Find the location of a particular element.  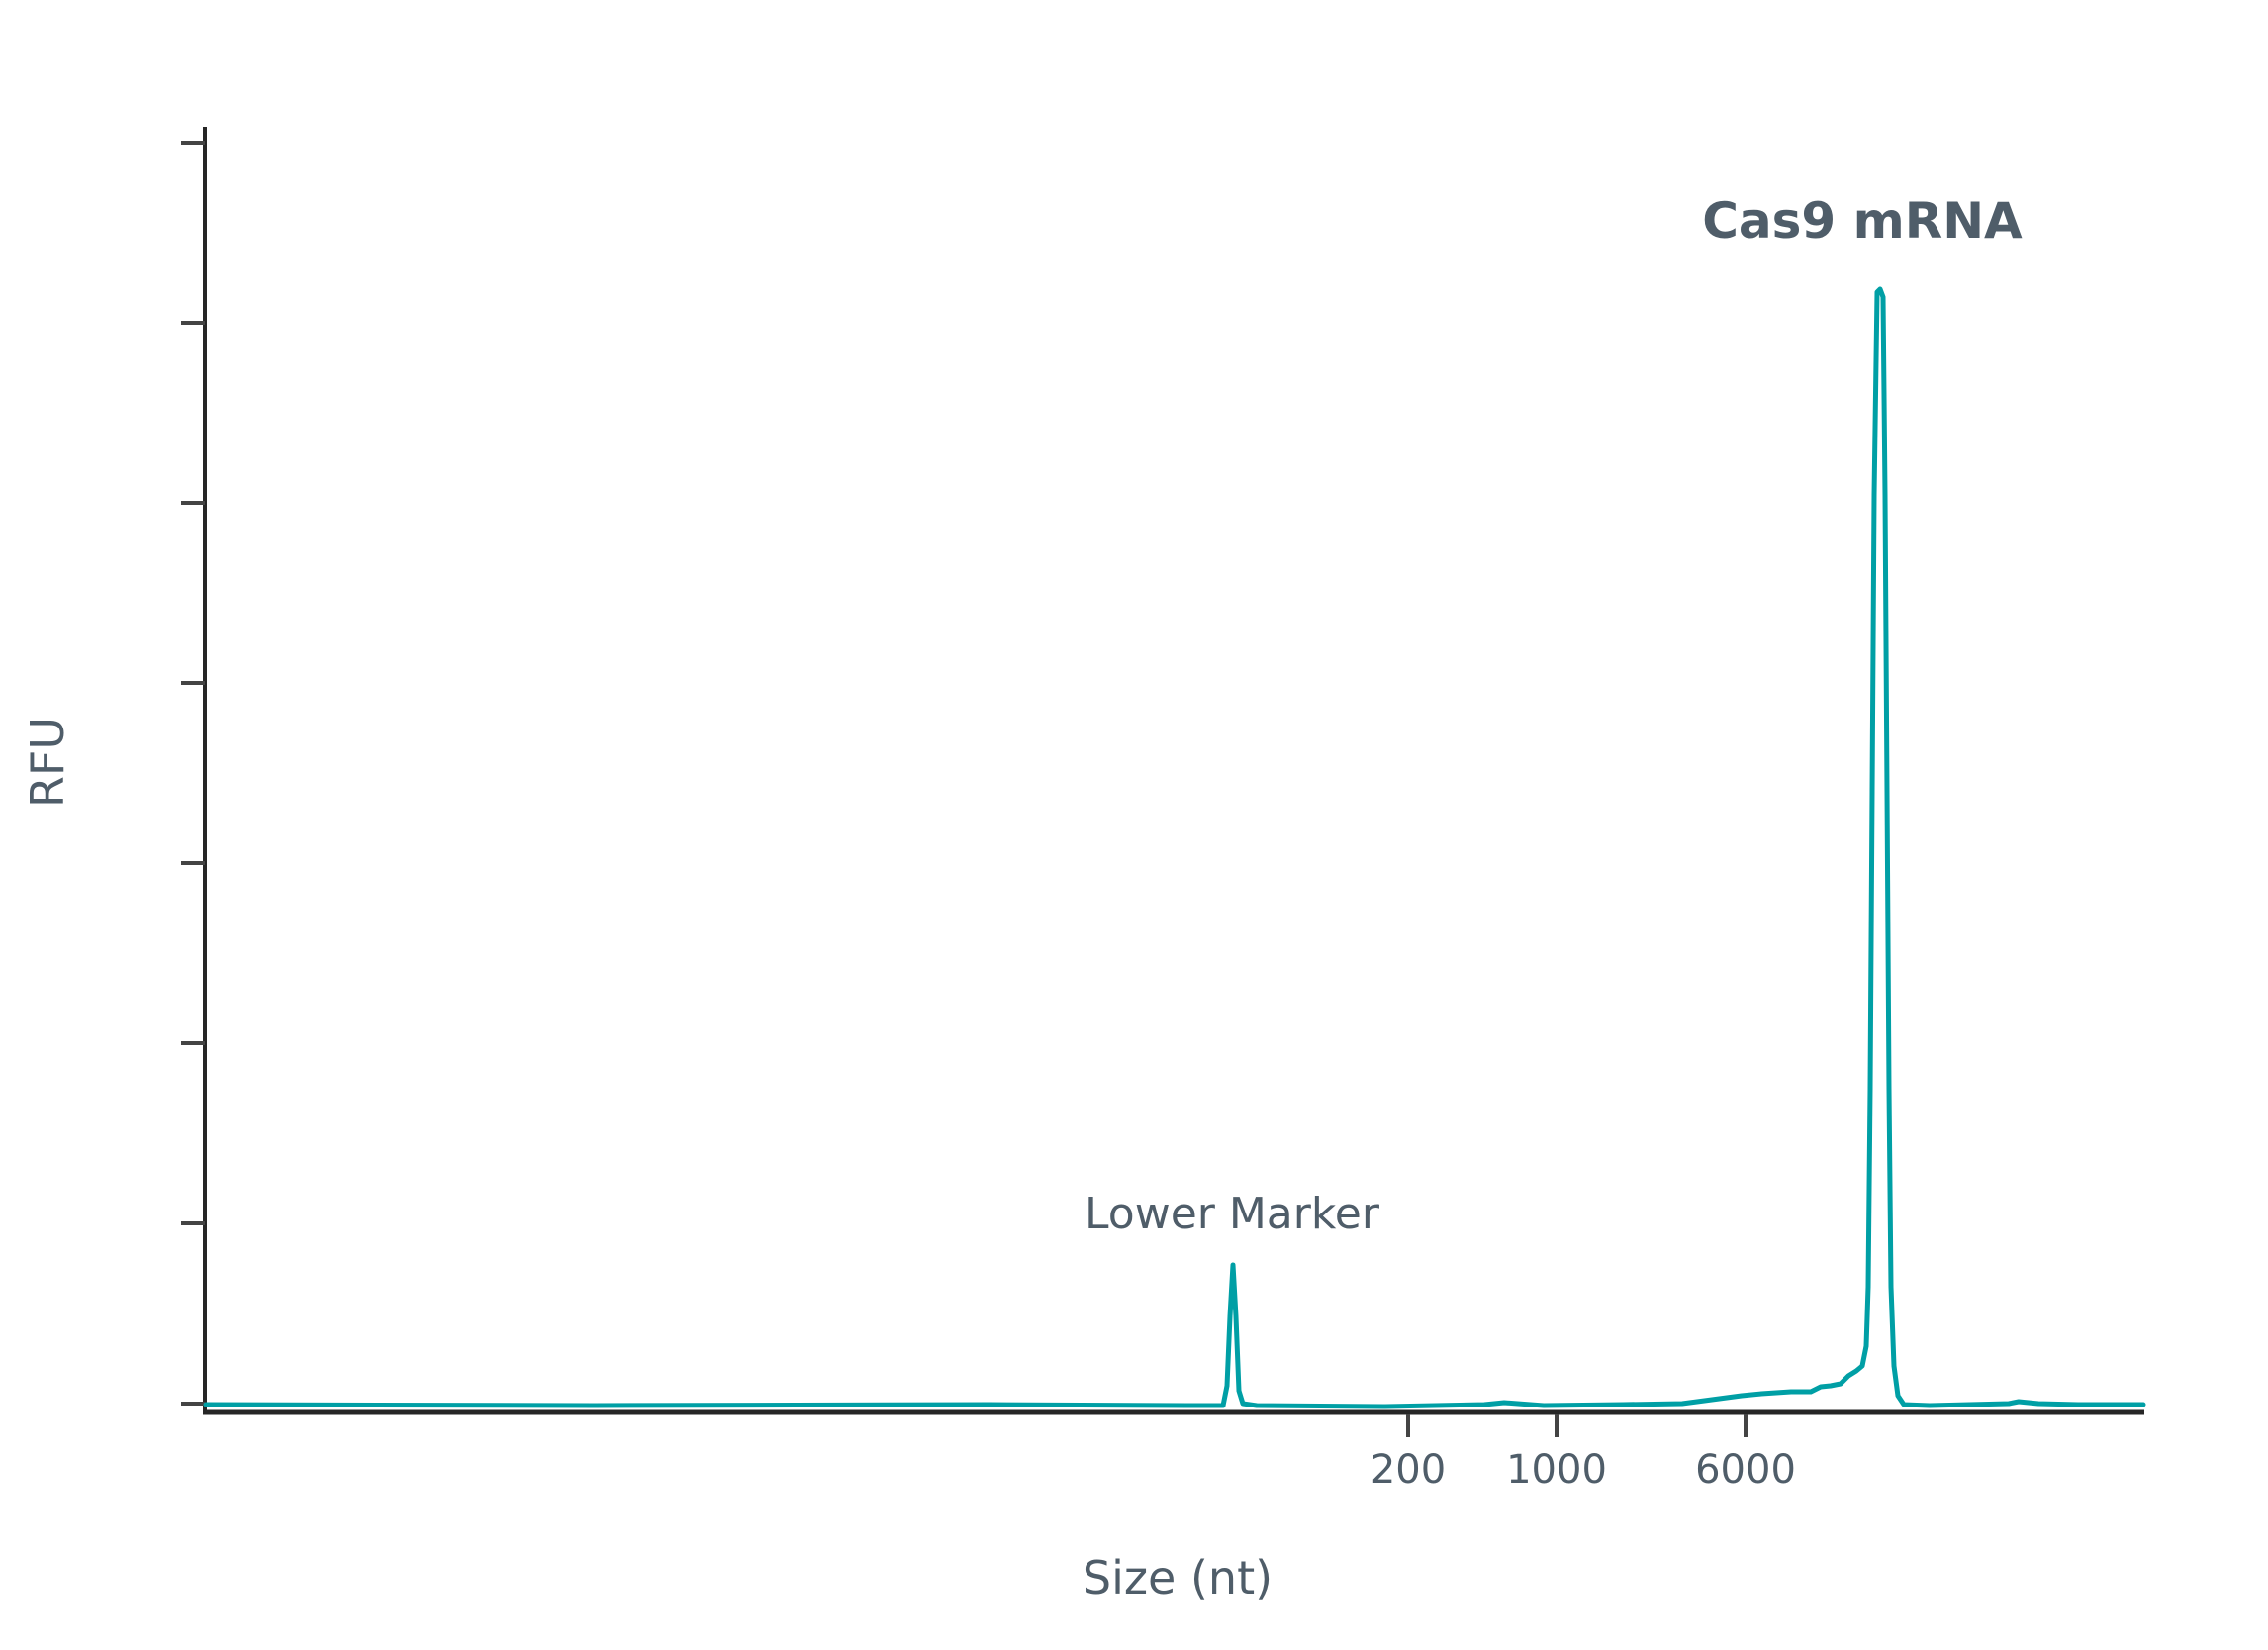

x-axis-title: Size (nt) is located at coordinates (1178, 1577).